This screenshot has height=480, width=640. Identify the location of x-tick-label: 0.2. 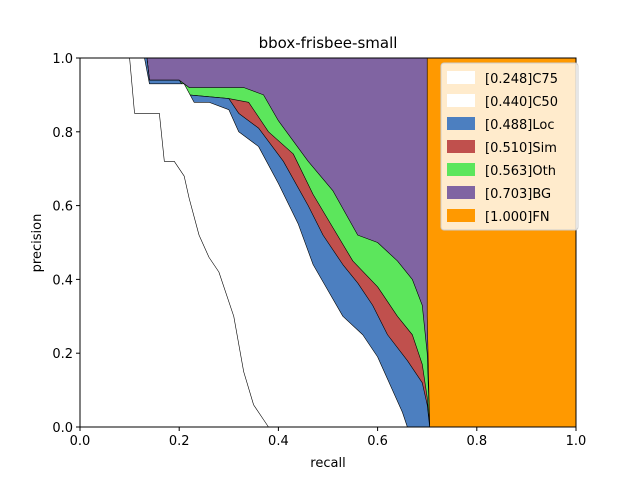
(179, 441).